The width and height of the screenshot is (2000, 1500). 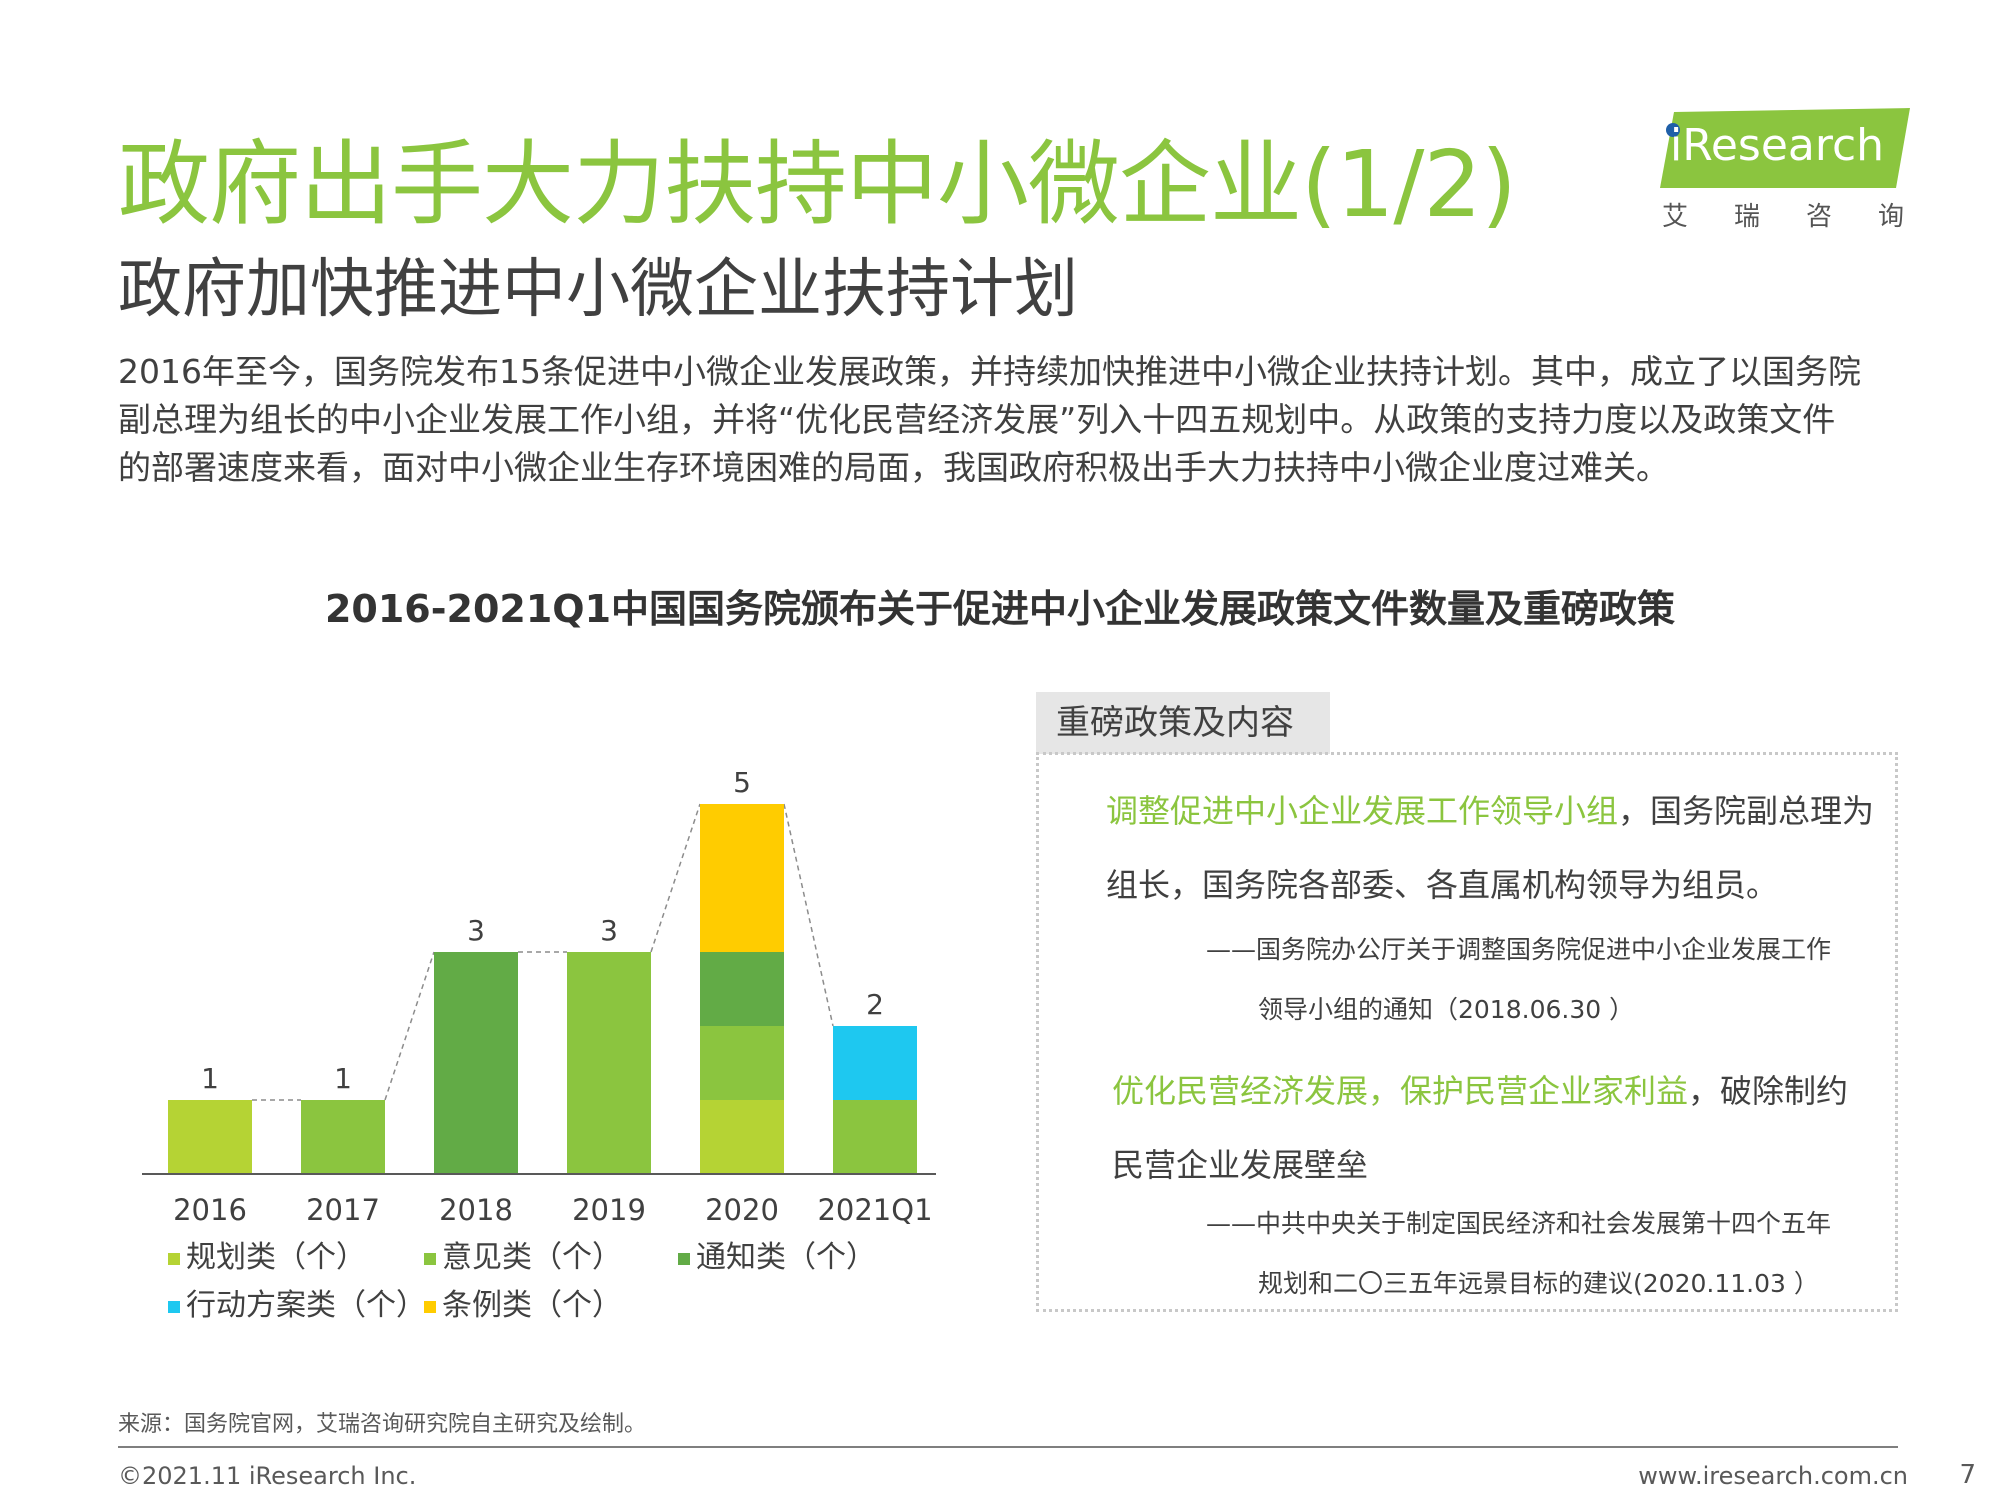 What do you see at coordinates (742, 782) in the screenshot?
I see `bar-total-label: 5` at bounding box center [742, 782].